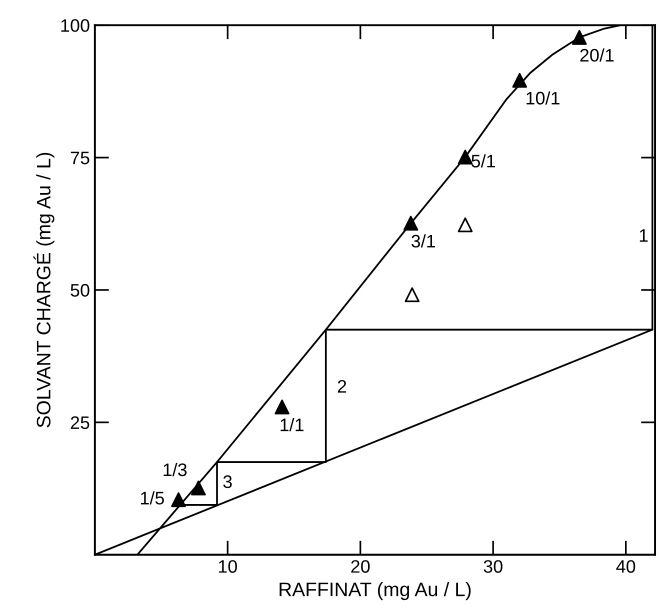 This screenshot has height=615, width=659. Describe the element at coordinates (493, 566) in the screenshot. I see `x-tick-label: 30` at that location.